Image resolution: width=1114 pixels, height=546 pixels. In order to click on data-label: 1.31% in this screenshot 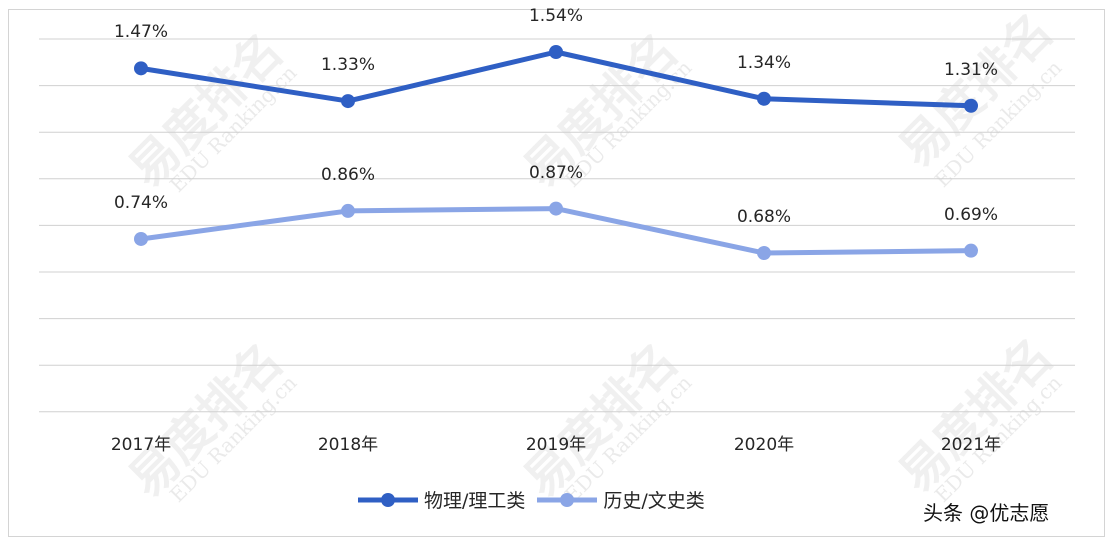, I will do `click(971, 69)`.